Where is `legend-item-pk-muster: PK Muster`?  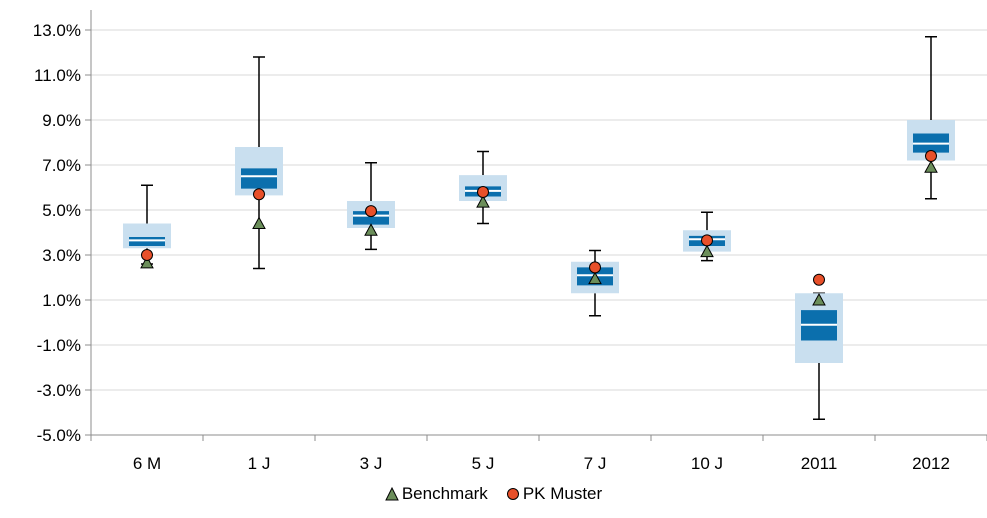
legend-item-pk-muster: PK Muster is located at coordinates (554, 494).